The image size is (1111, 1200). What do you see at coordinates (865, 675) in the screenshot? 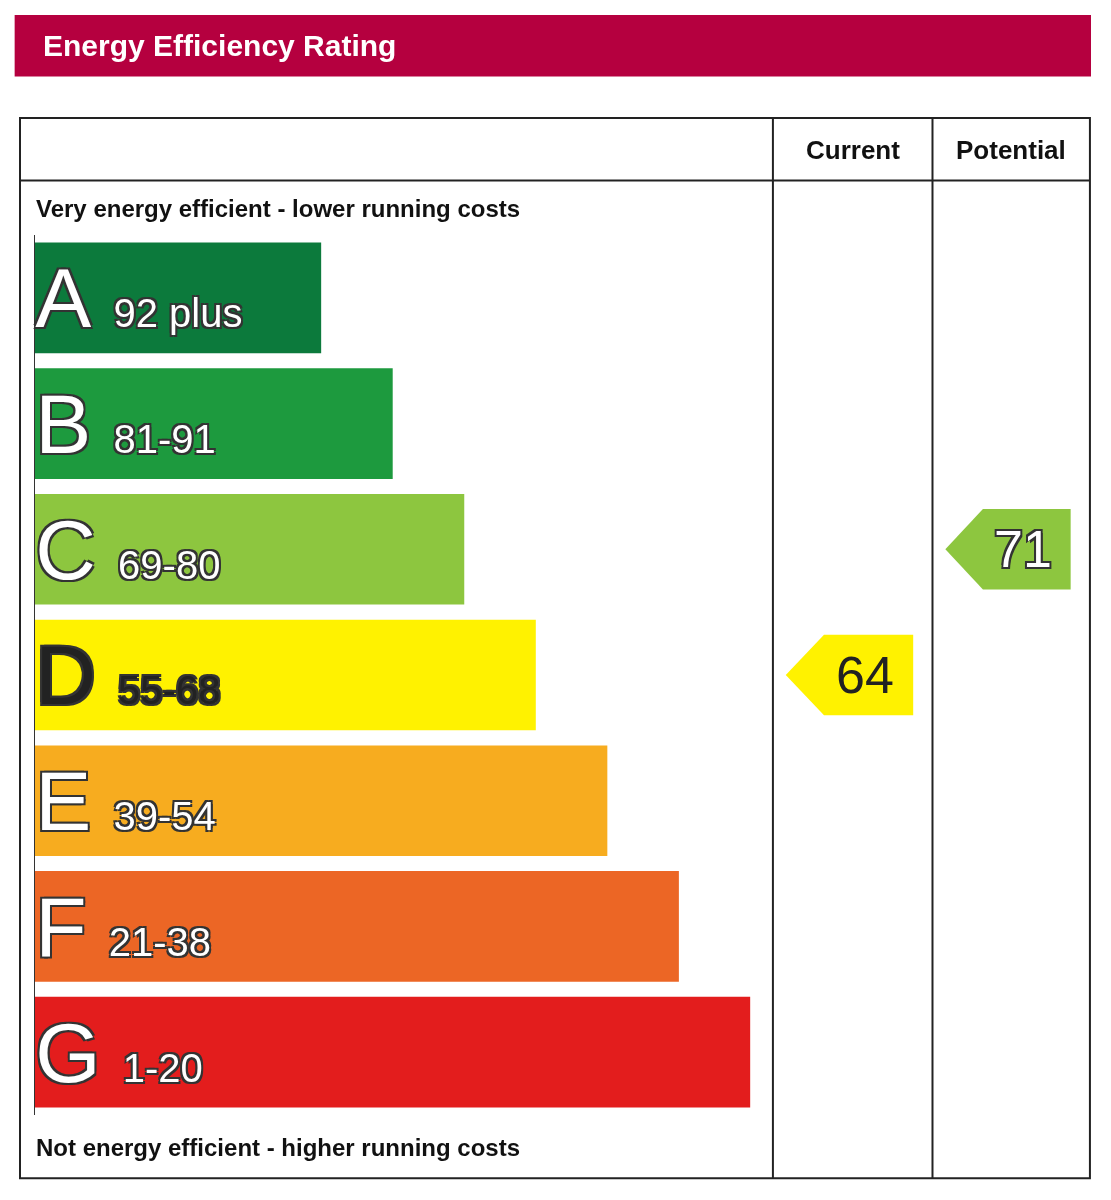
I see `text: 64` at bounding box center [865, 675].